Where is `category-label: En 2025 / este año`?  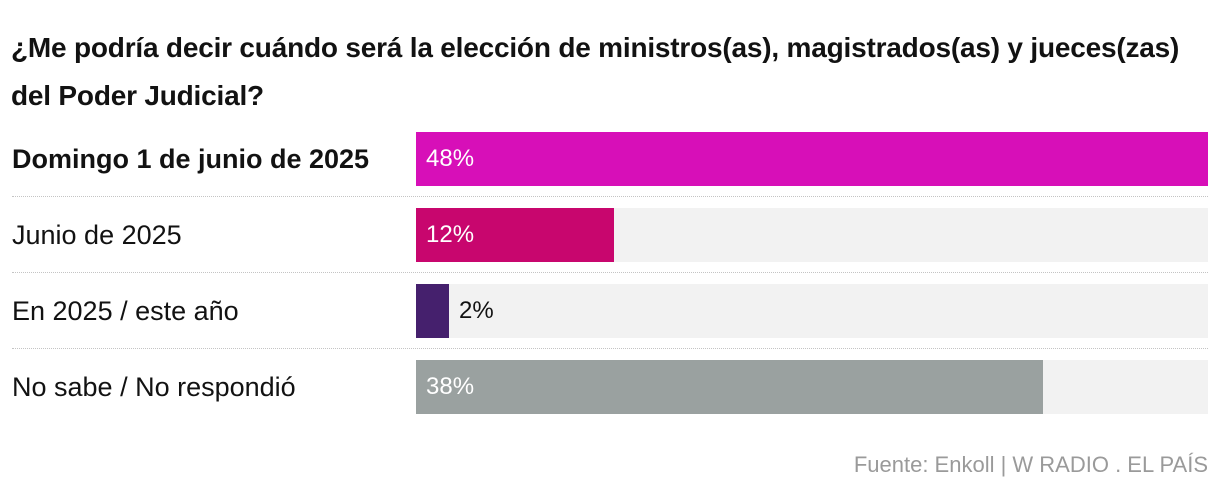 category-label: En 2025 / este año is located at coordinates (125, 311).